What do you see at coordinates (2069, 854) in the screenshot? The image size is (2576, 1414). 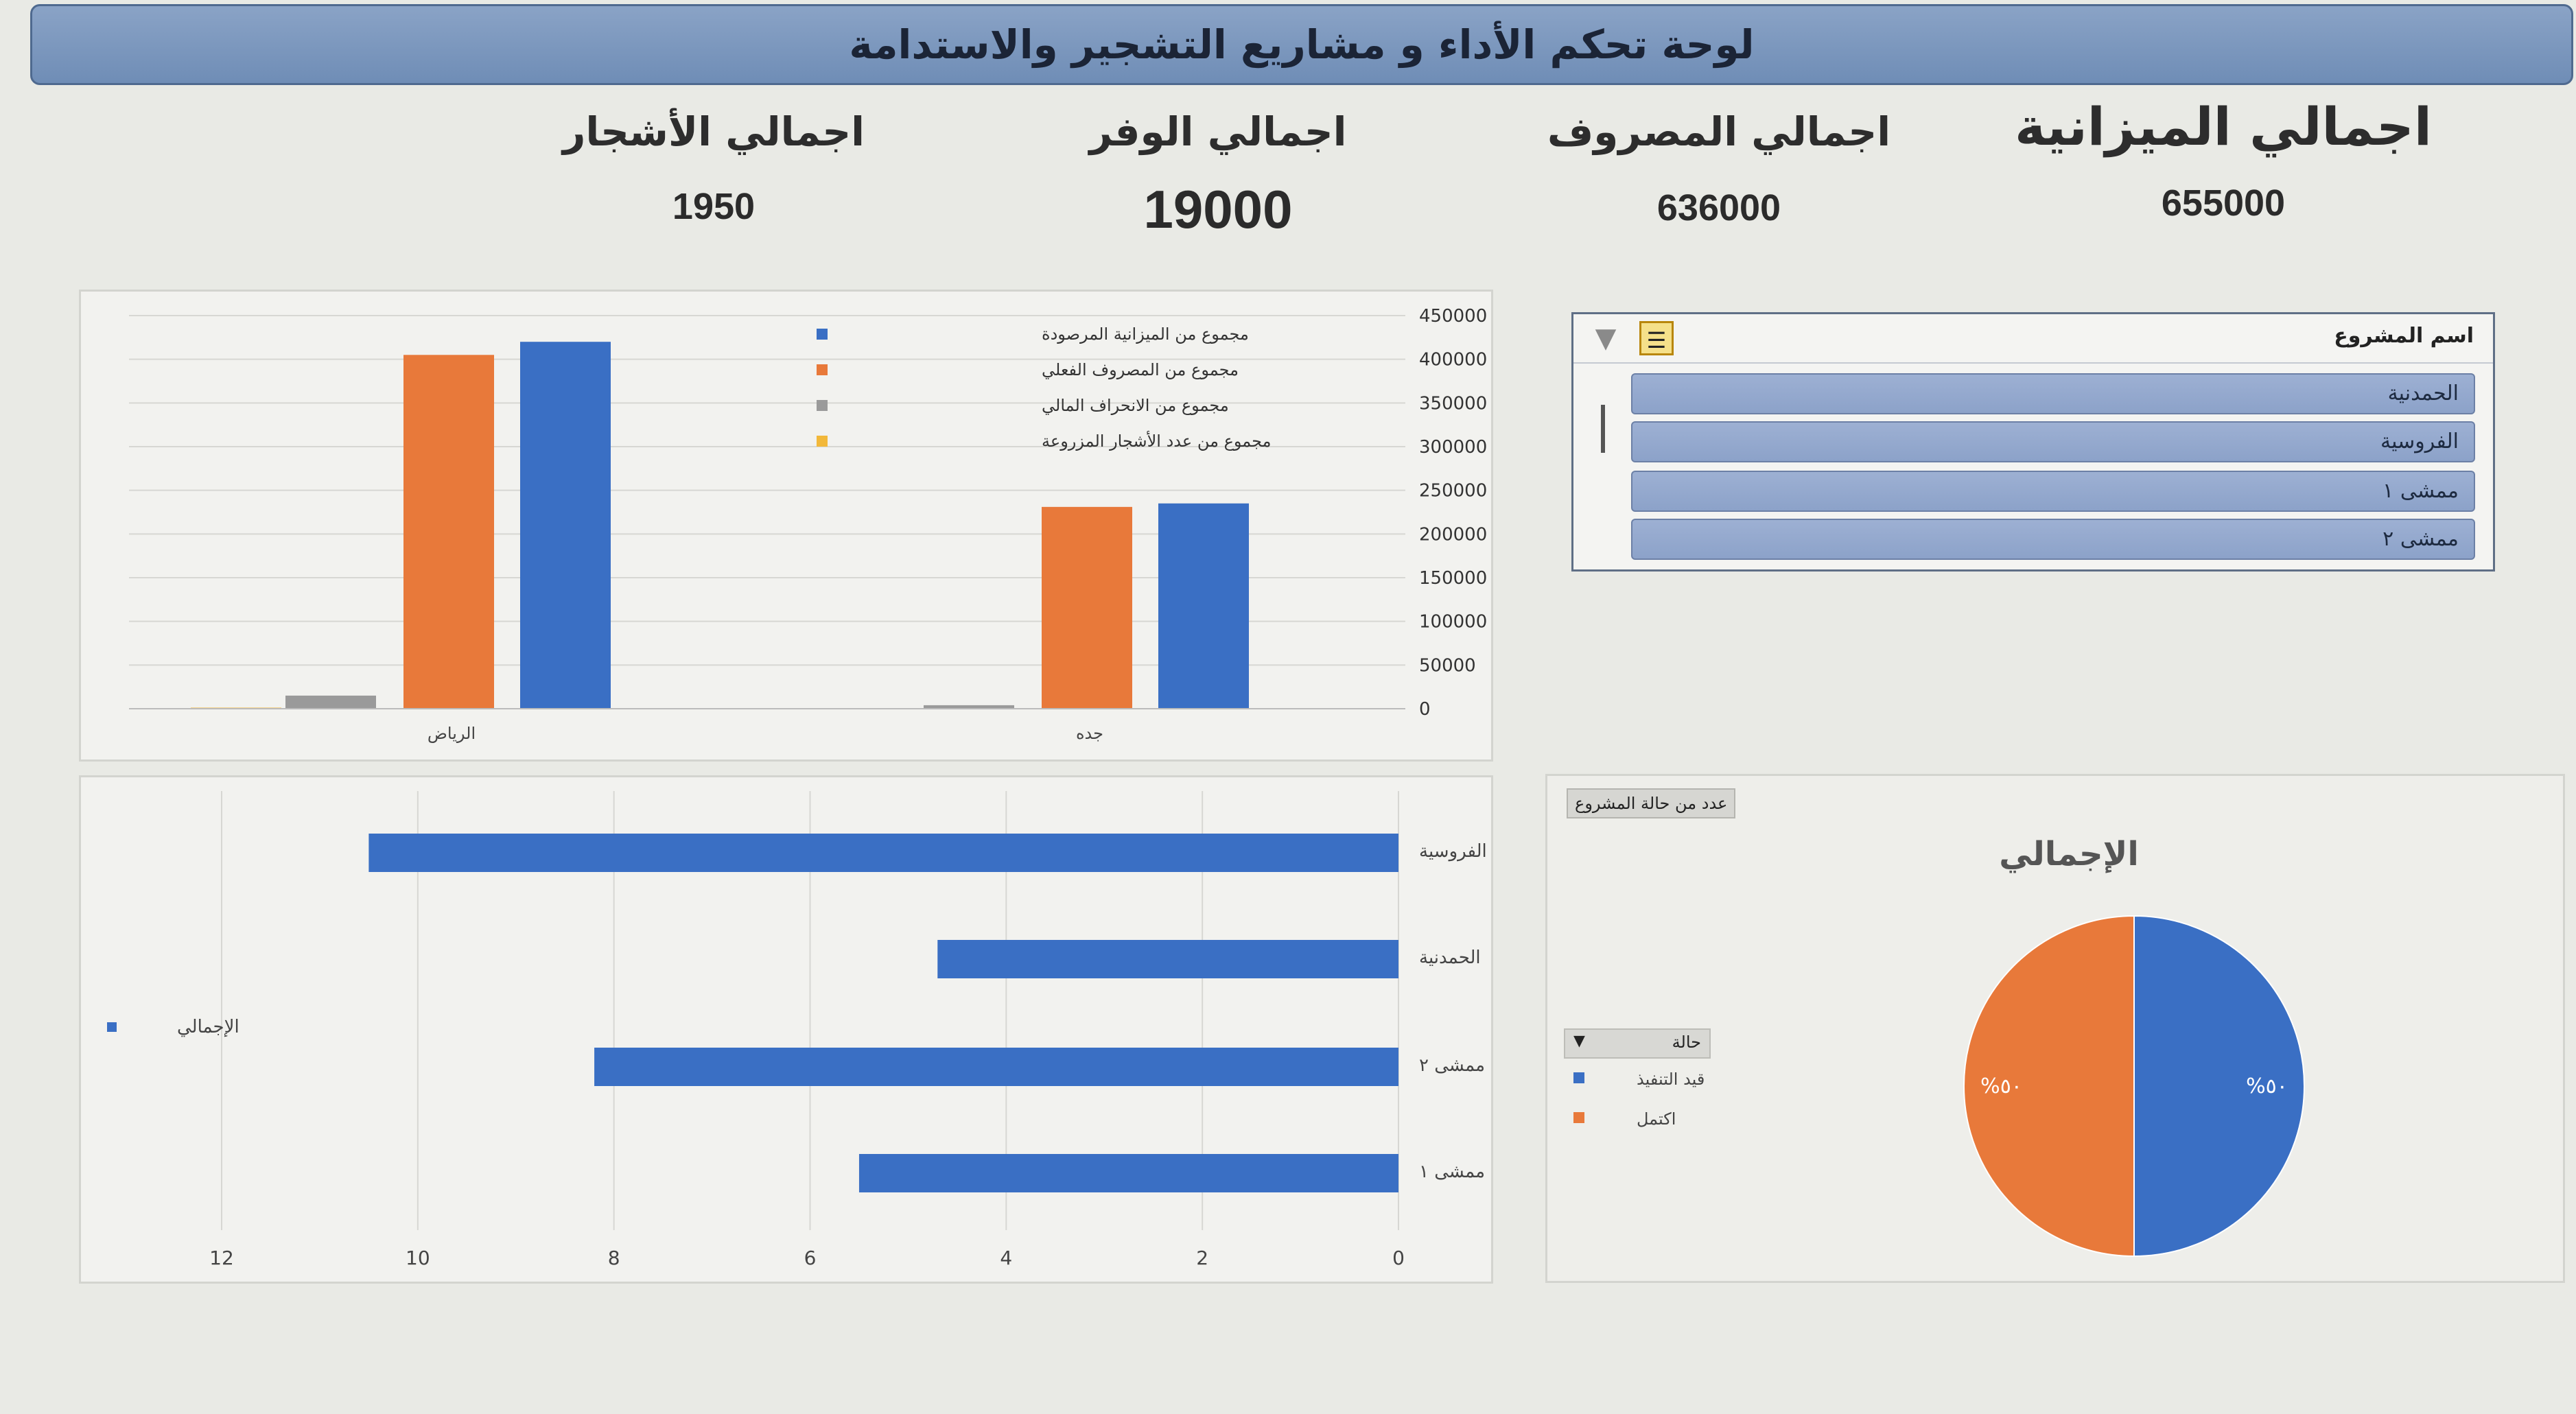 I see `pie-title: الإجمالي` at bounding box center [2069, 854].